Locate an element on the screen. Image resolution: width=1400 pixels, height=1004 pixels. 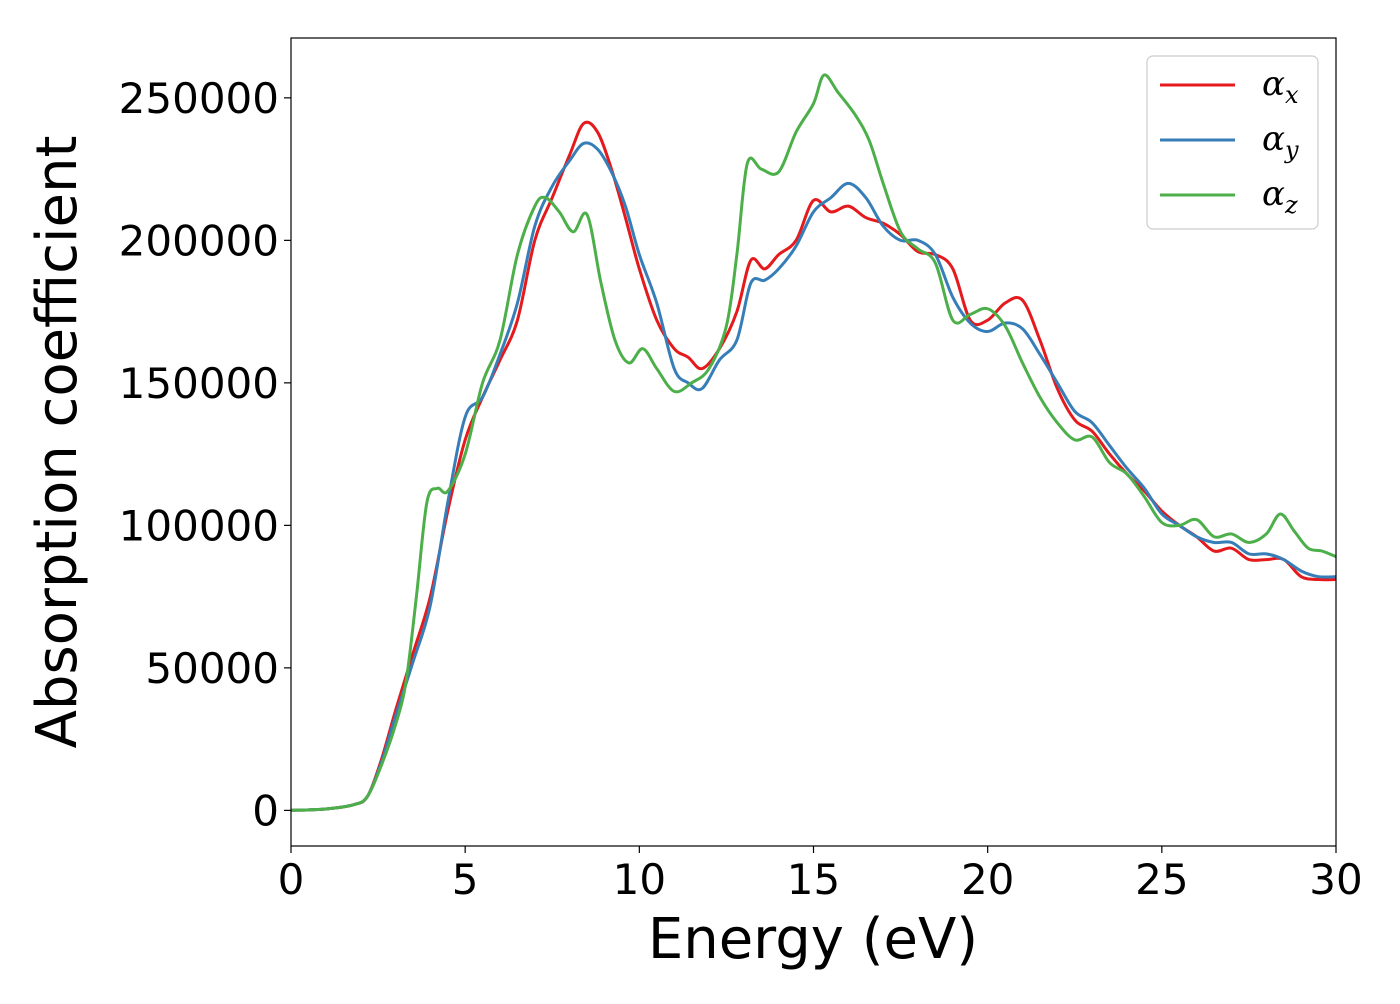
y-axis-label: Absorption coefficient is located at coordinates (57, 442).